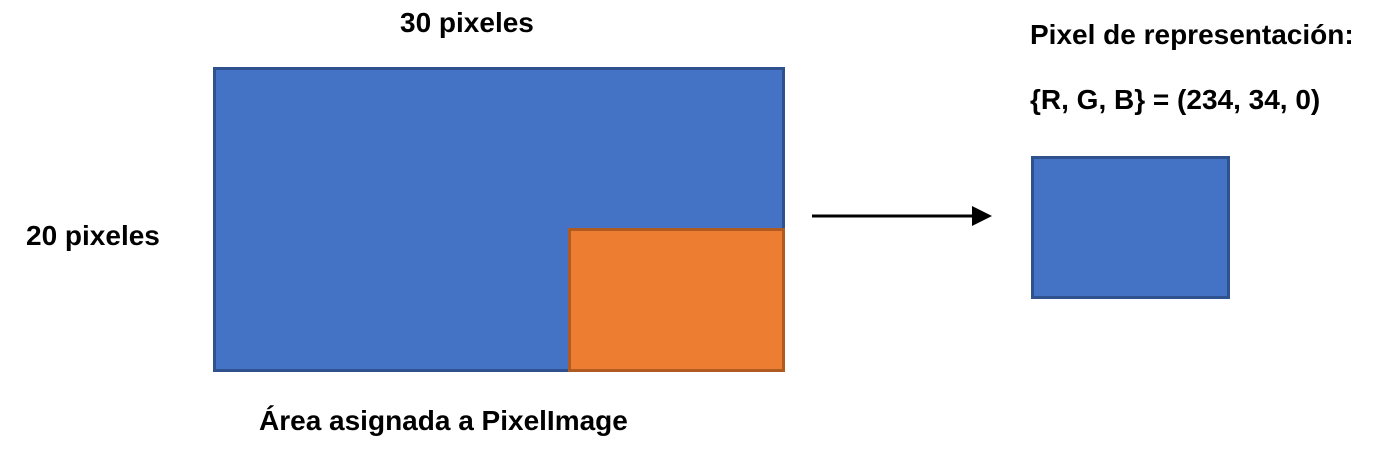 The width and height of the screenshot is (1394, 449). I want to click on area-caption: Área asignada a PixelImage, so click(443, 420).